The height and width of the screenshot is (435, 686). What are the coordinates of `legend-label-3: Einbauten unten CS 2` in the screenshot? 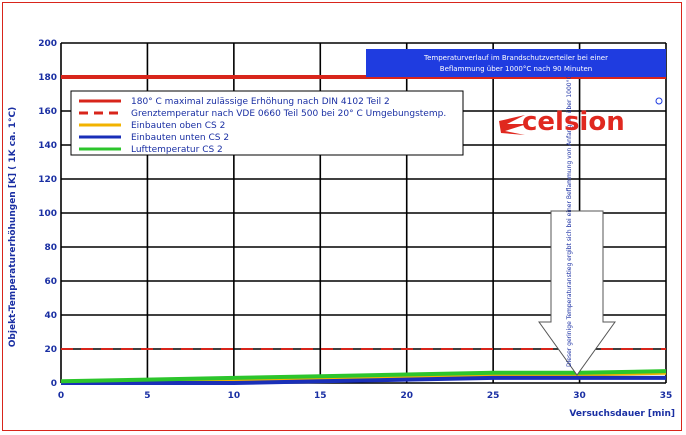 It's located at (180, 138).